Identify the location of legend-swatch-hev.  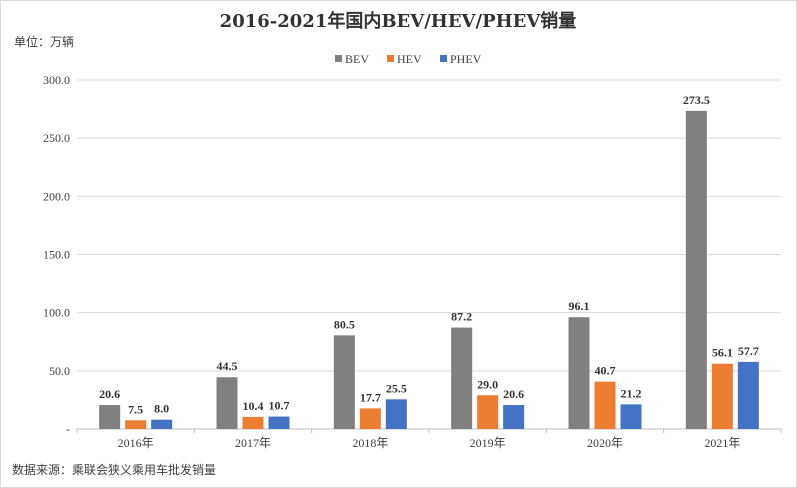
(390, 58).